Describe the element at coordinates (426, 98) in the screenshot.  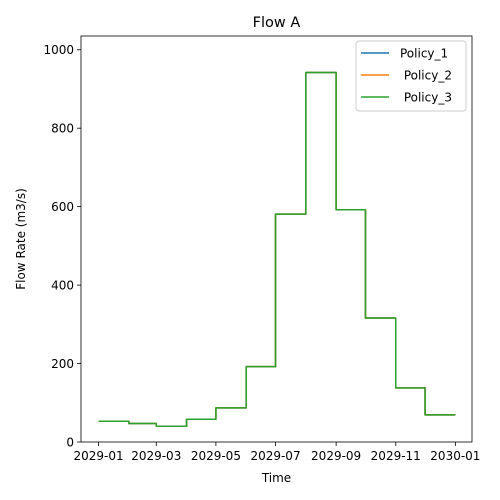
I see `legend-label-3: Policy_3` at that location.